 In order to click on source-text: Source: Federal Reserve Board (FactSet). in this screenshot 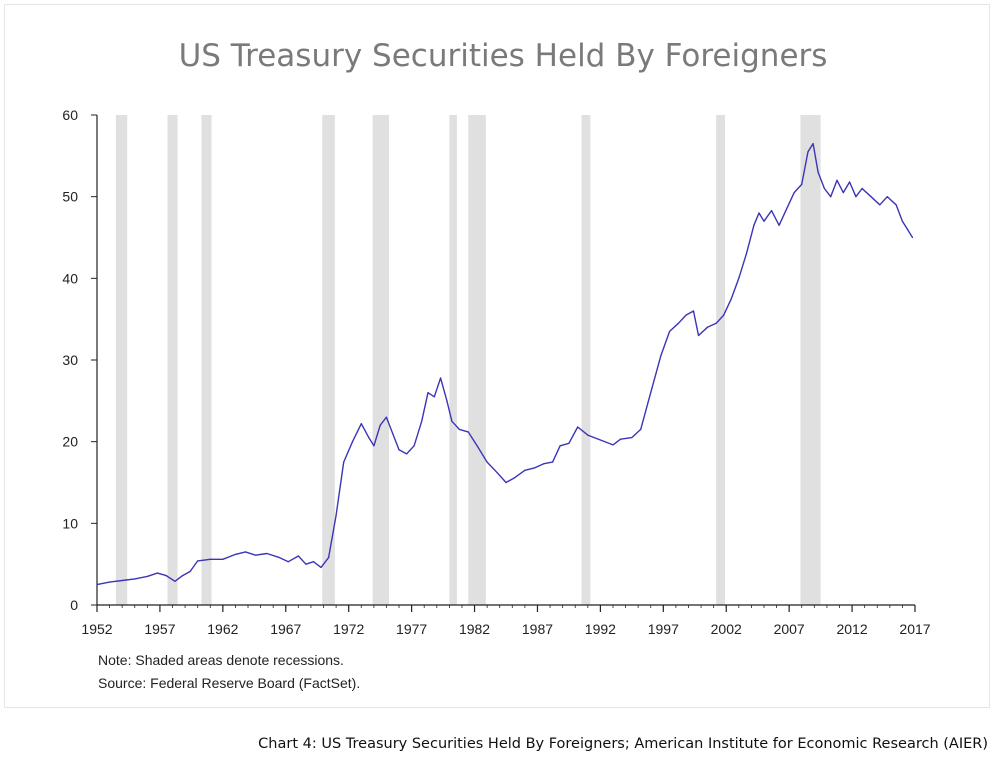, I will do `click(229, 683)`.